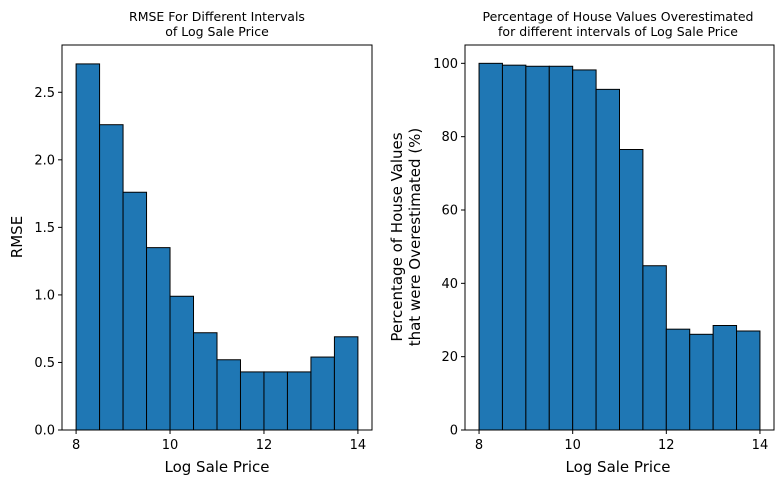 Image resolution: width=784 pixels, height=484 pixels. What do you see at coordinates (449, 357) in the screenshot?
I see `y-tick-label: 20` at bounding box center [449, 357].